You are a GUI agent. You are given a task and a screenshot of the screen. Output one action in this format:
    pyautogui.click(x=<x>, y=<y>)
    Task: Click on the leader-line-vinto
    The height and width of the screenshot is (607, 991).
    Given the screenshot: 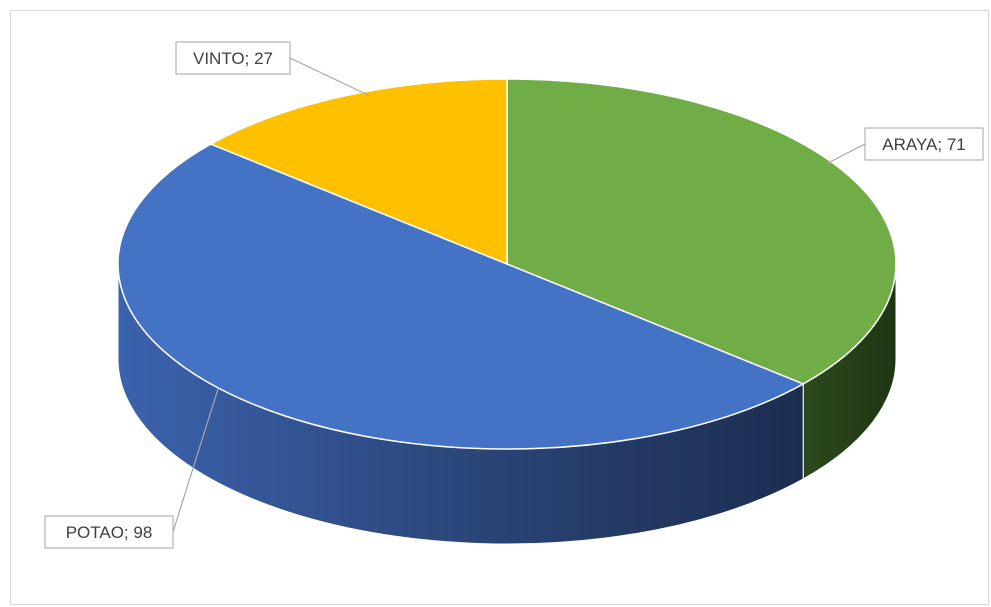 What is the action you would take?
    pyautogui.click(x=330, y=77)
    